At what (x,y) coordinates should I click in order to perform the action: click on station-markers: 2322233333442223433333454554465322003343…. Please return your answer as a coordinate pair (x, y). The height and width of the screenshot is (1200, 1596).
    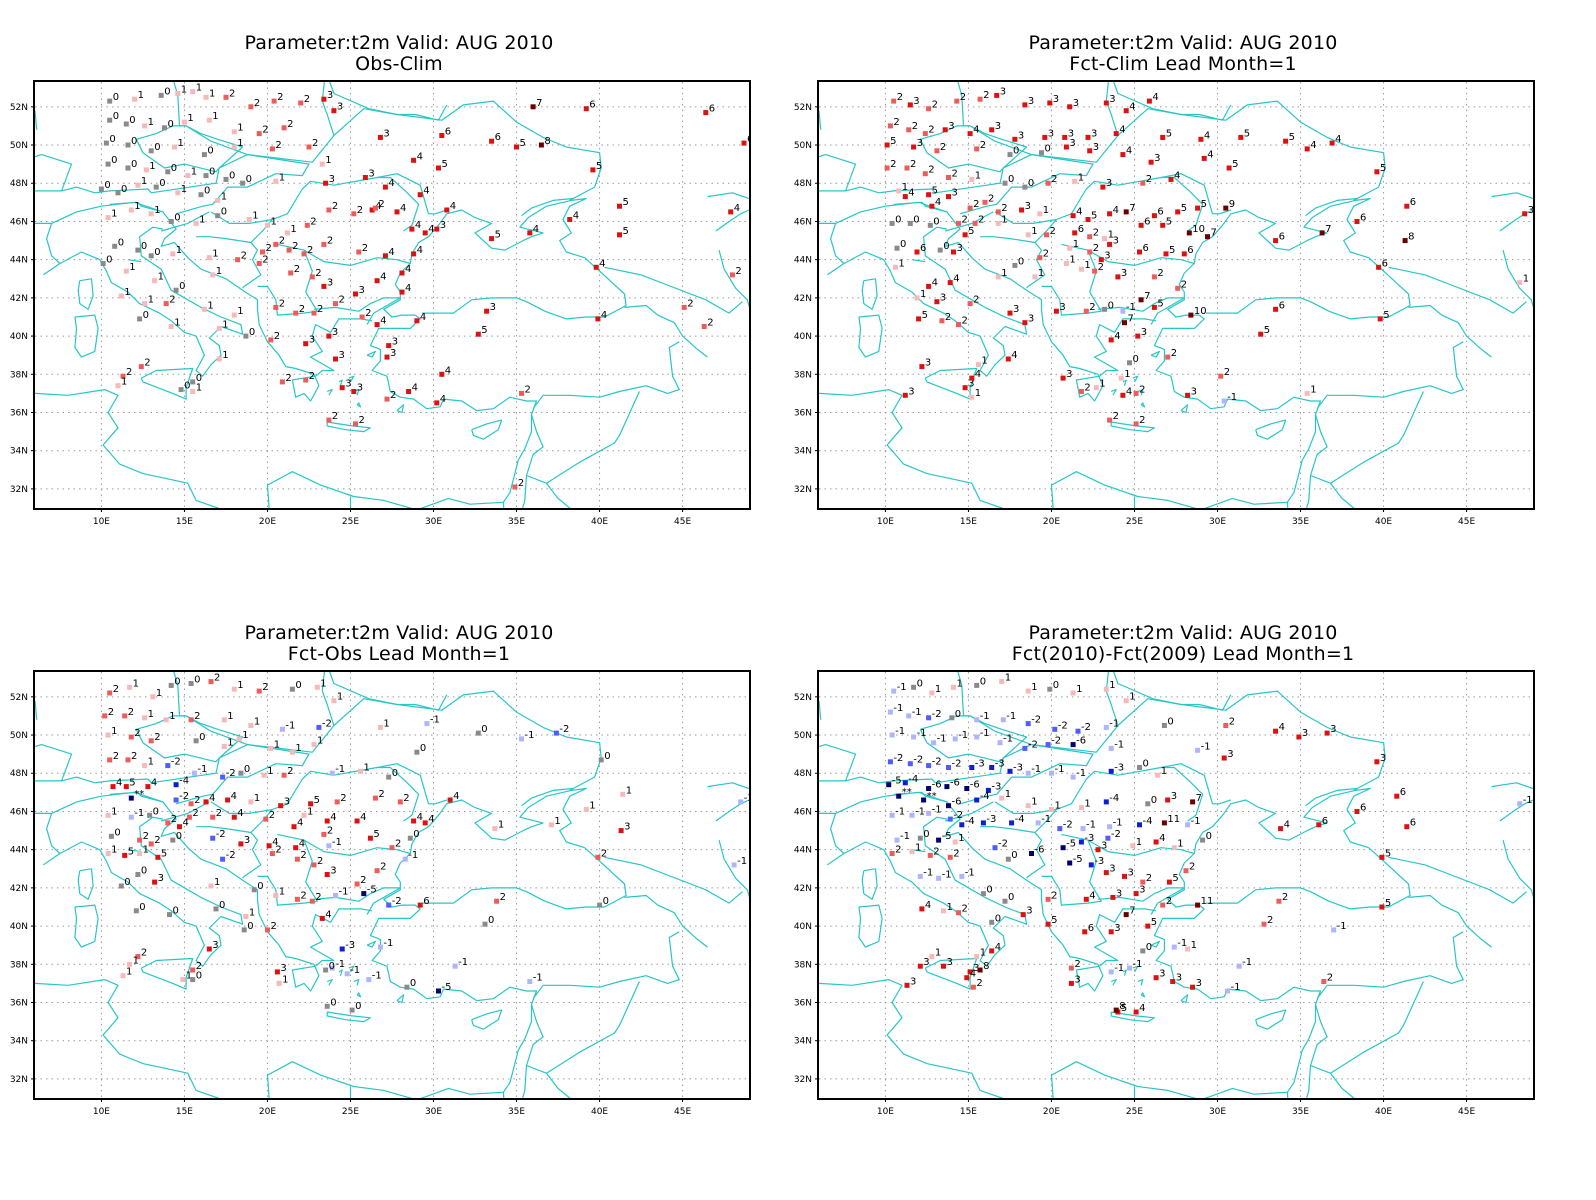
    Looking at the image, I should click on (1208, 256).